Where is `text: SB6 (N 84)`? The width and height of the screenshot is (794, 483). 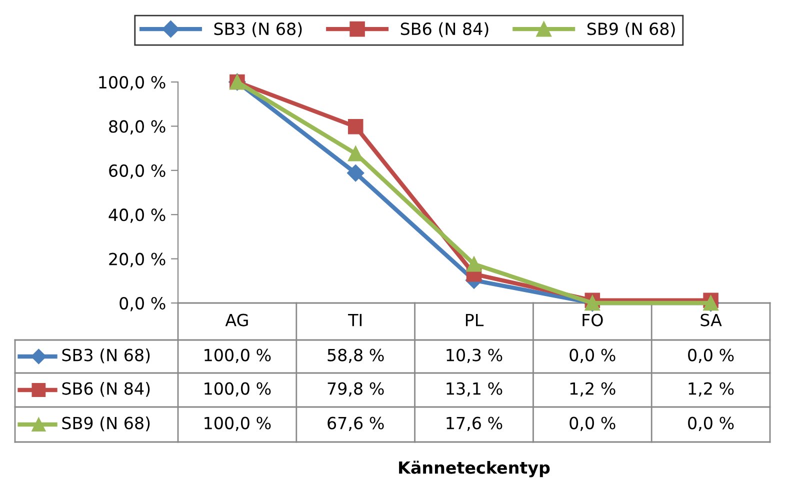 text: SB6 (N 84) is located at coordinates (106, 389).